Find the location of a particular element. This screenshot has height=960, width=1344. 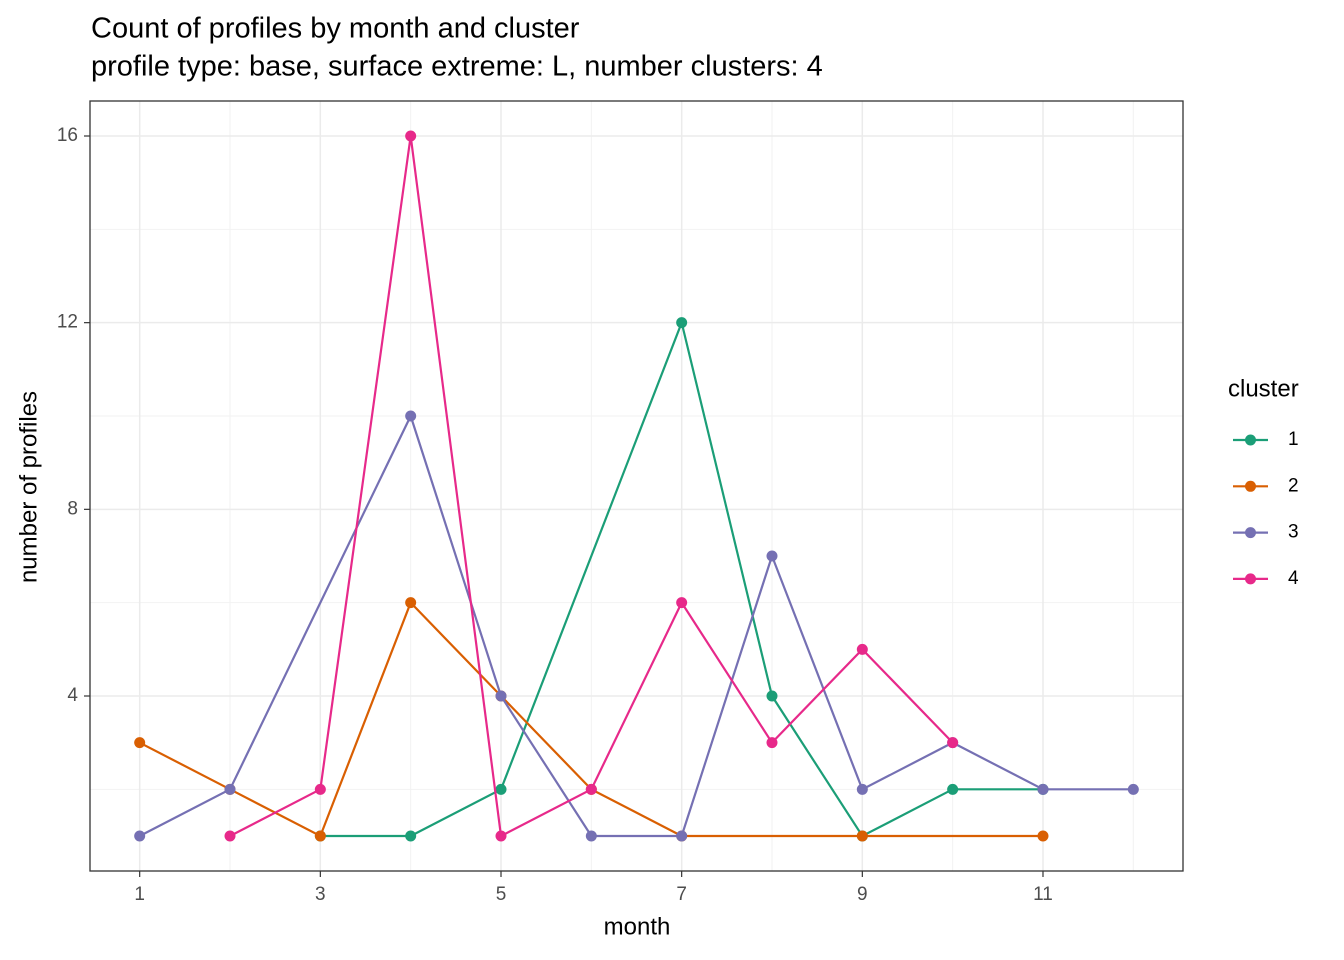

y-tick-label: 16 is located at coordinates (67, 135).